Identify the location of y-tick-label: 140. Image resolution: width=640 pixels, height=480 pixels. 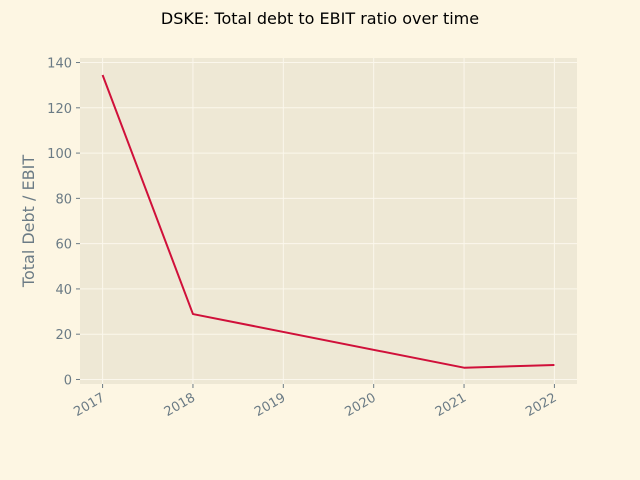
(59, 64).